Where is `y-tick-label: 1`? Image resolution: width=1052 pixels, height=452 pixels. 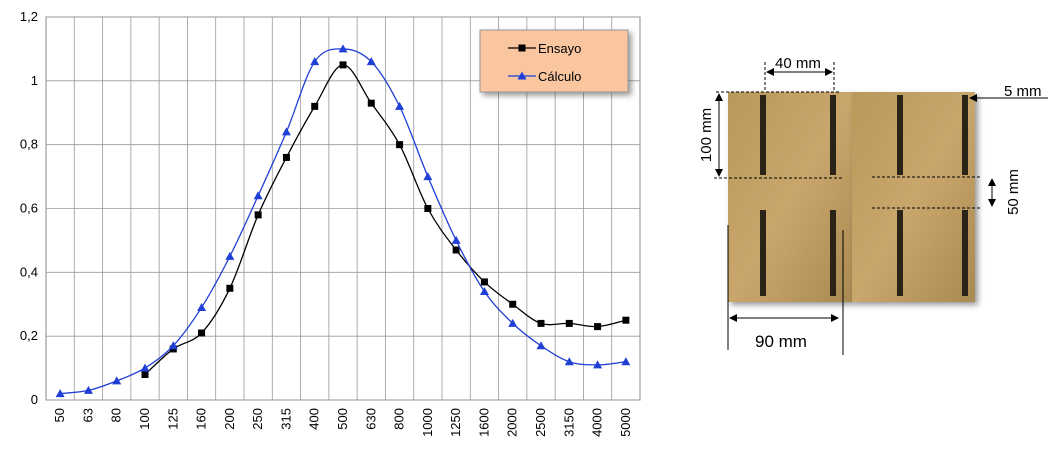
y-tick-label: 1 is located at coordinates (34, 80).